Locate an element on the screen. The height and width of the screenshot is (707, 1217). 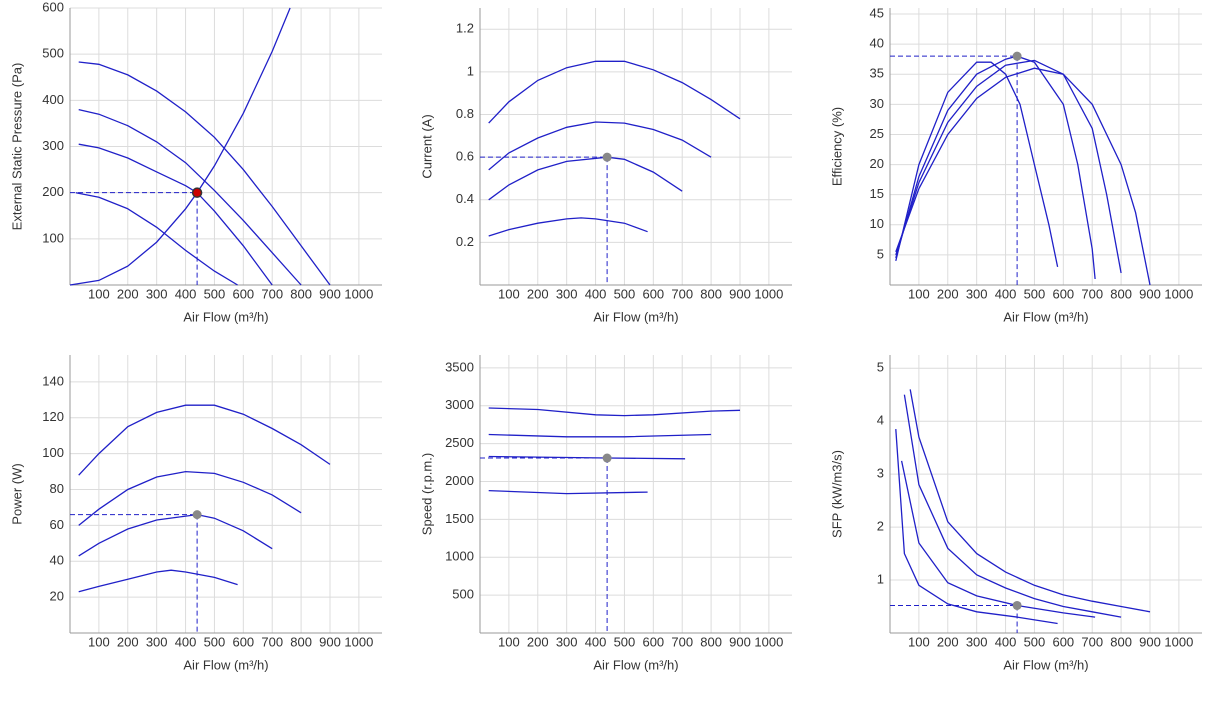
y-tick-label: 0.6 is located at coordinates (465, 156).